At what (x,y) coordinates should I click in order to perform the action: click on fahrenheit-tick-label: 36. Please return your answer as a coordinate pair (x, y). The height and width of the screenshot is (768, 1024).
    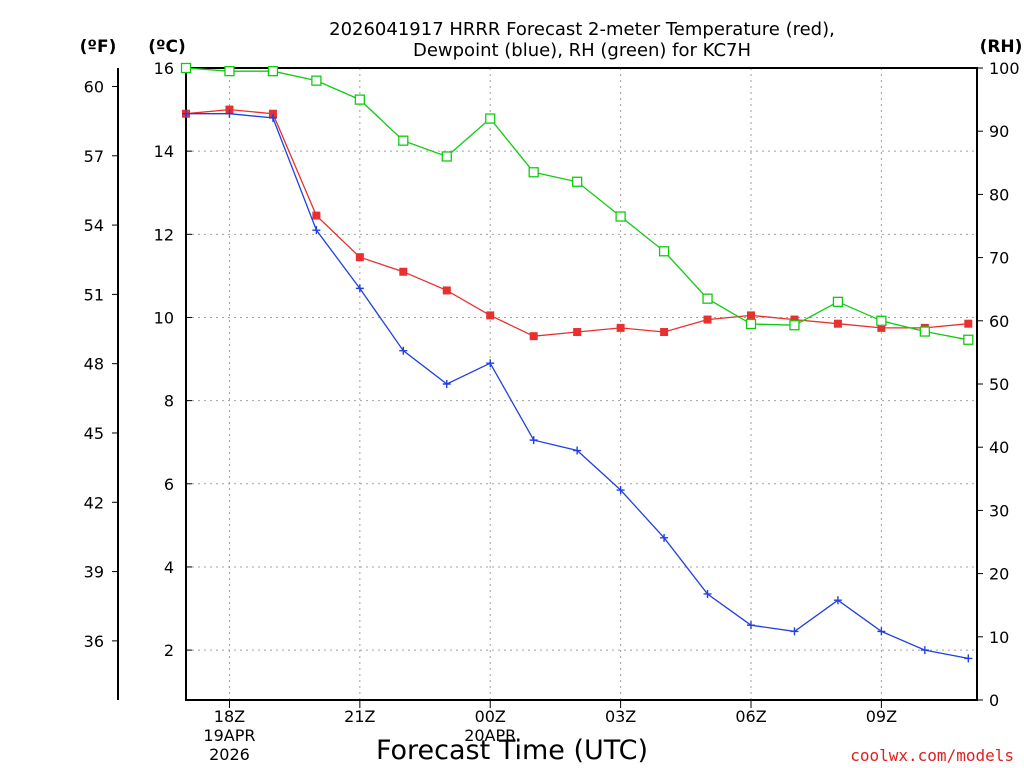
    Looking at the image, I should click on (94, 641).